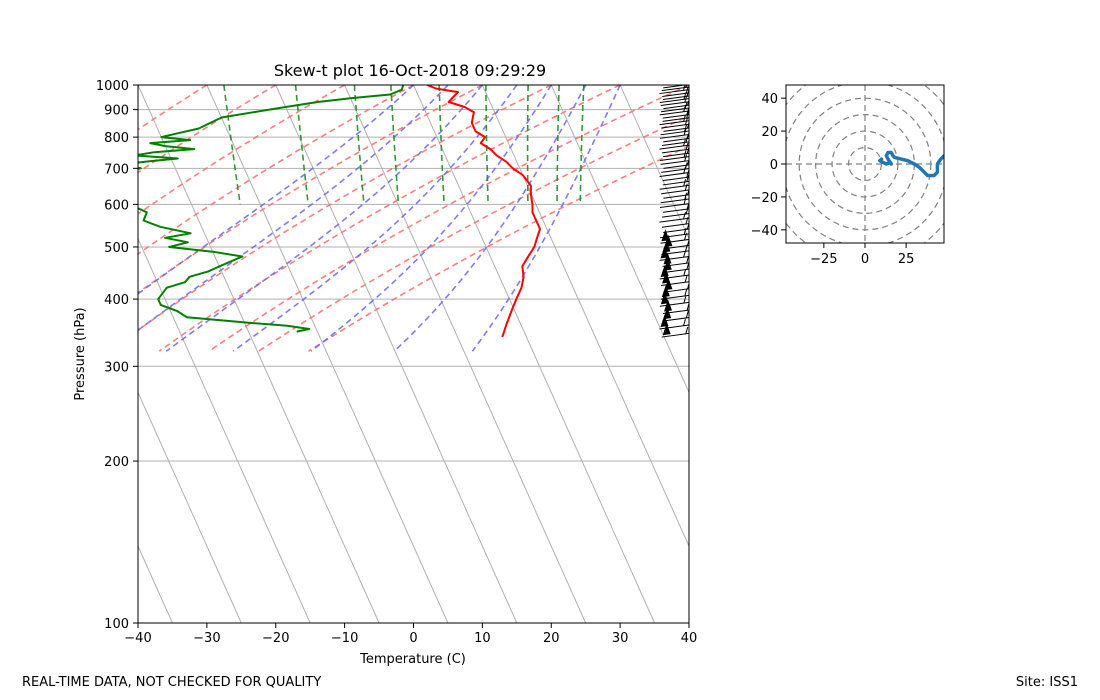 Image resolution: width=1100 pixels, height=700 pixels. I want to click on sounding-profiles, so click(339, 211).